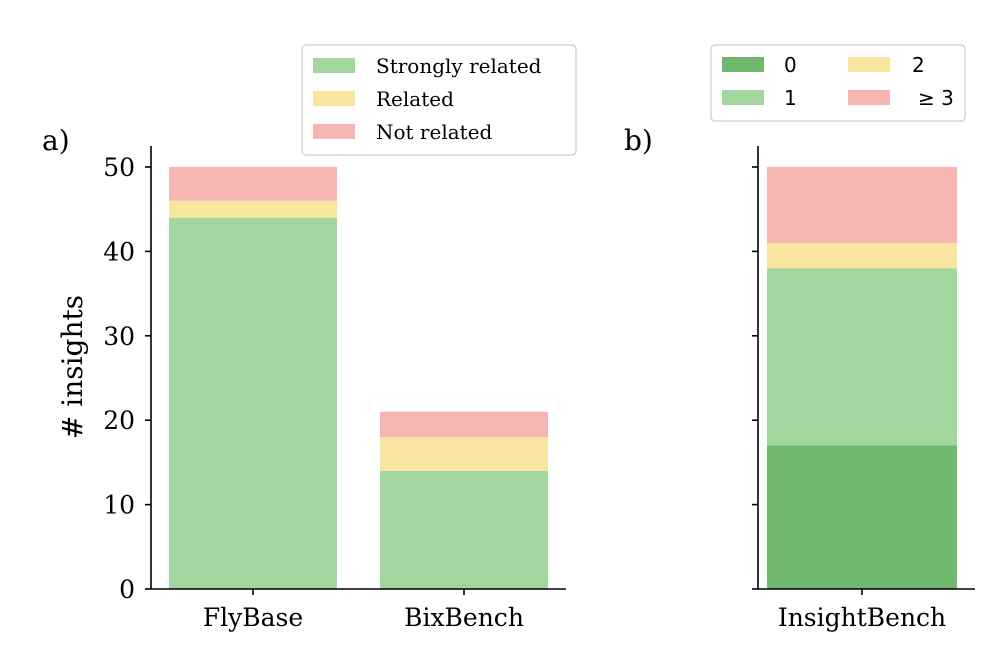  I want to click on legend-b-frame, so click(838, 83).